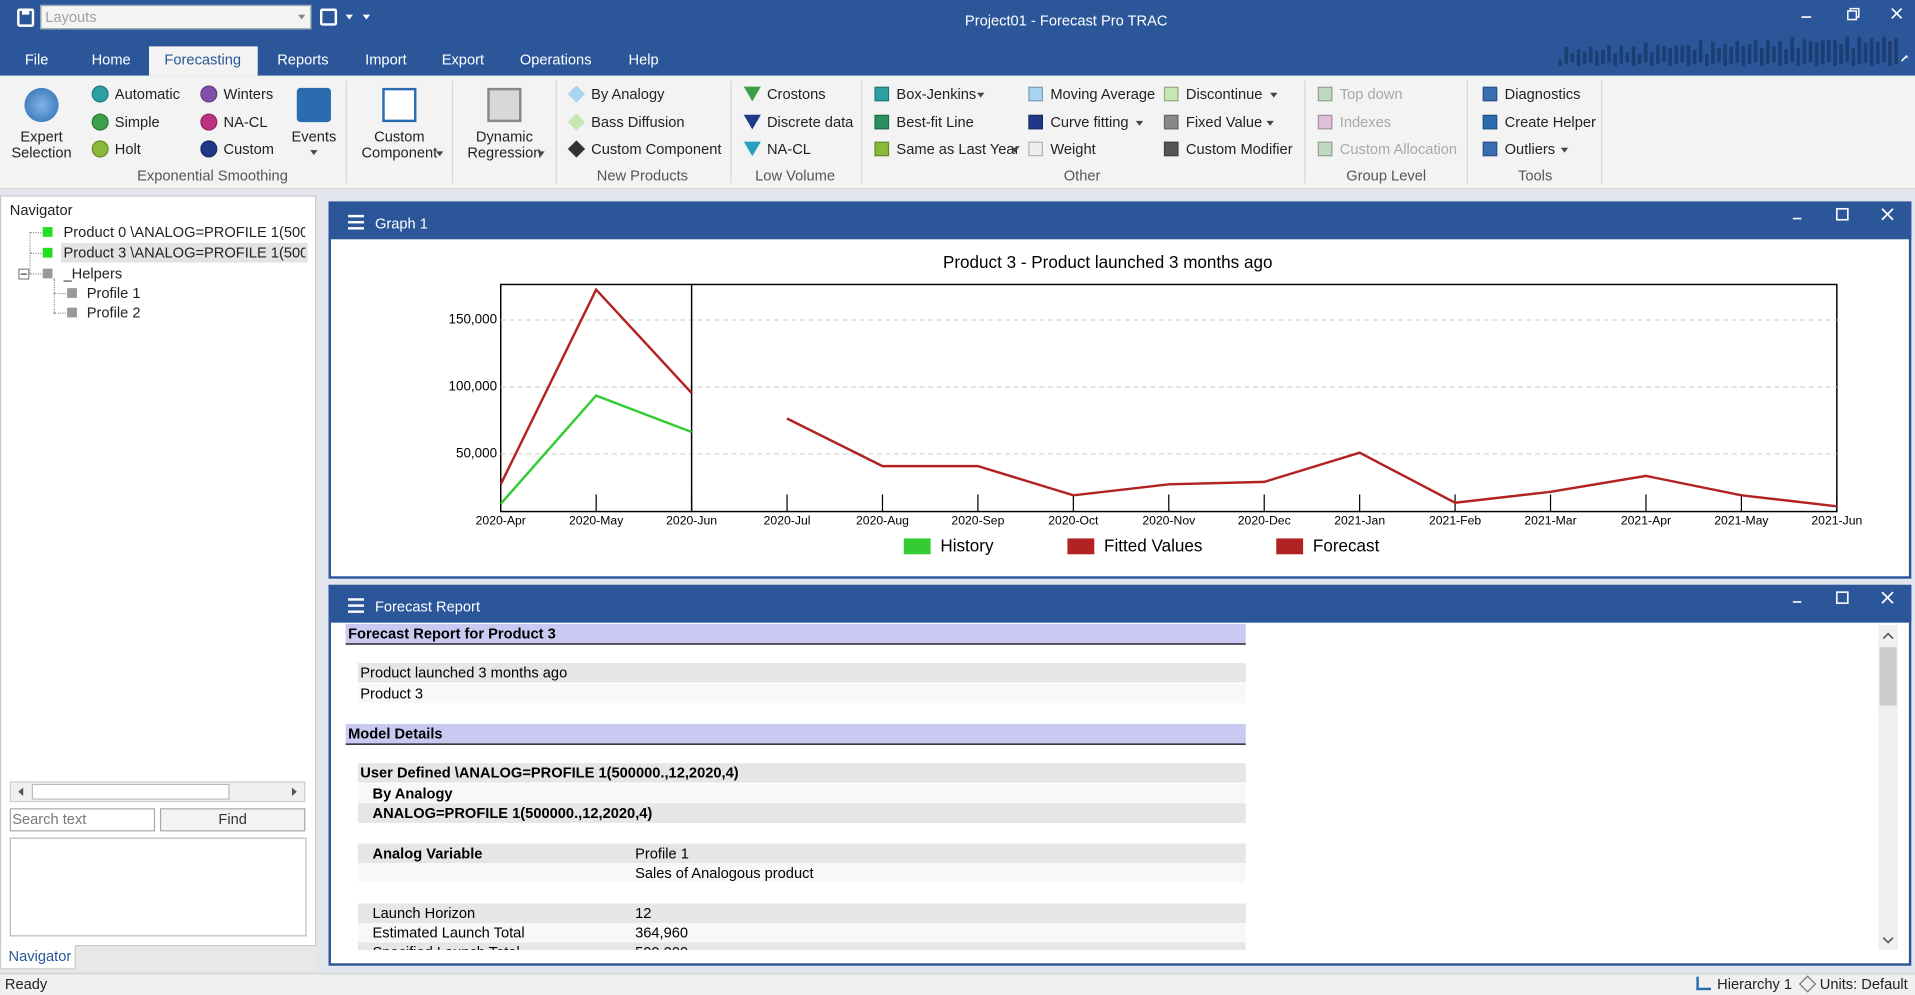  Describe the element at coordinates (1398, 149) in the screenshot. I see `ribbon-item: Custom Allocation` at that location.